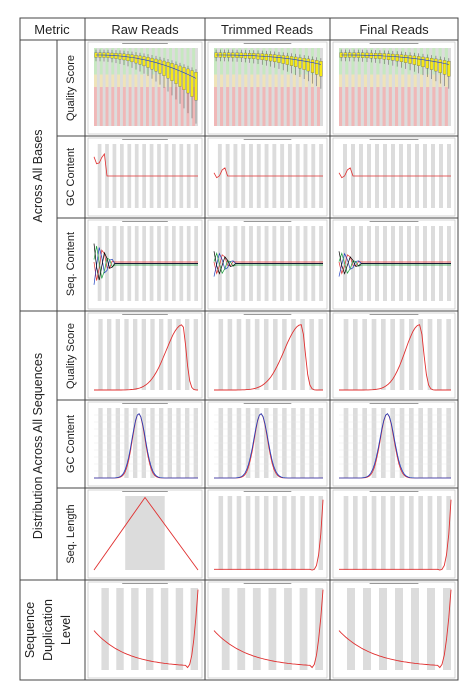 This screenshot has width=474, height=686. Describe the element at coordinates (71, 264) in the screenshot. I see `row-label-seq-content-bases: Seq. Content` at that location.